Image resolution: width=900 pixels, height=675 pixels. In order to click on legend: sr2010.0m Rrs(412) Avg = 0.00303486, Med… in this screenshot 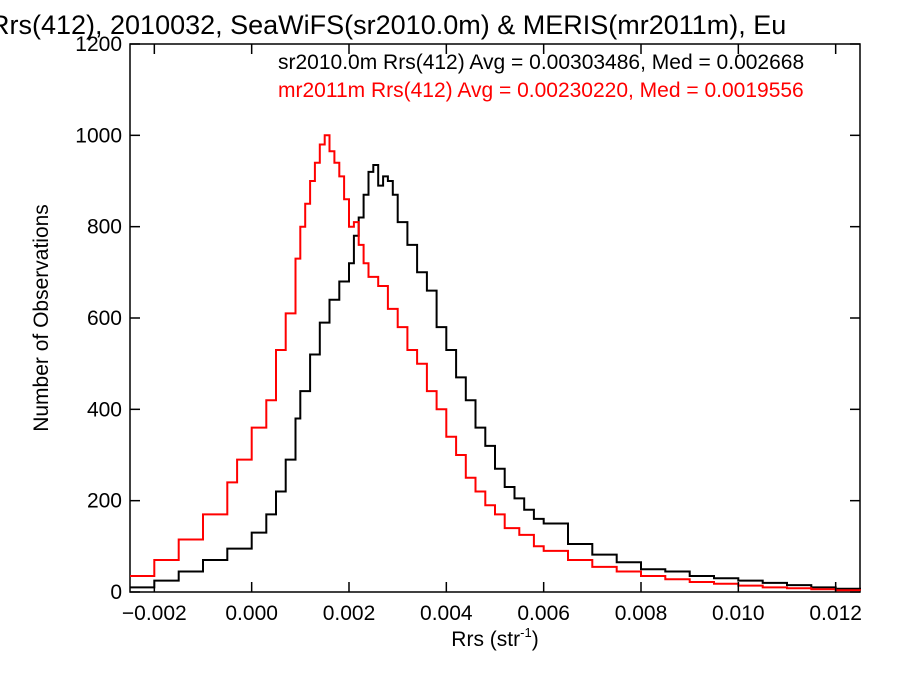, I will do `click(541, 76)`.